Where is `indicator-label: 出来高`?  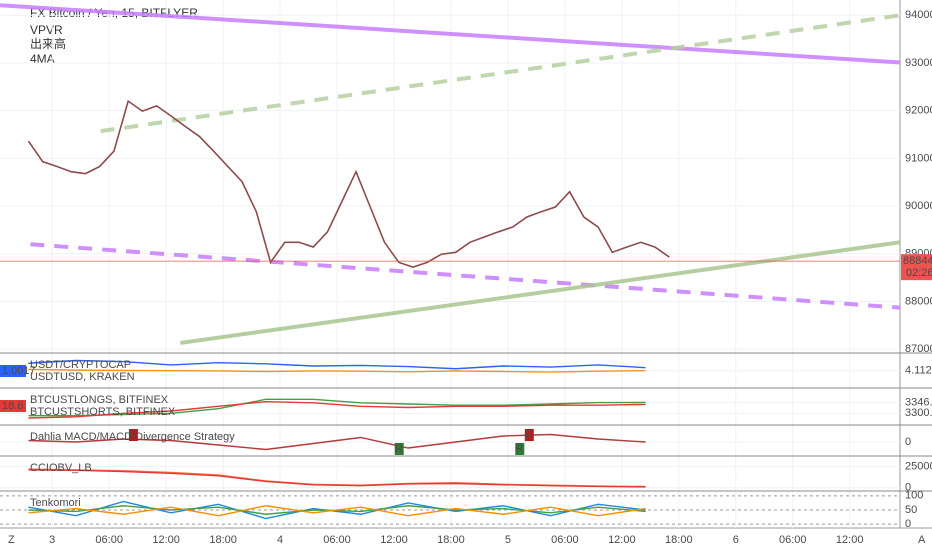
indicator-label: 出来高 is located at coordinates (48, 43).